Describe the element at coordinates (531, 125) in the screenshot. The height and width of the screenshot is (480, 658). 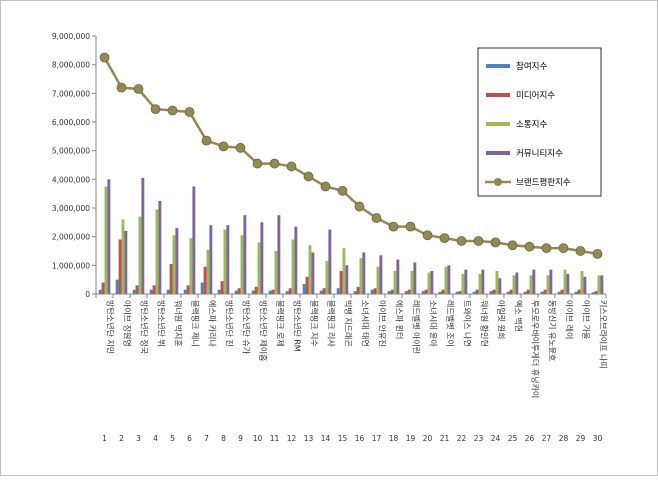
I see `legend-label: 소통지수` at that location.